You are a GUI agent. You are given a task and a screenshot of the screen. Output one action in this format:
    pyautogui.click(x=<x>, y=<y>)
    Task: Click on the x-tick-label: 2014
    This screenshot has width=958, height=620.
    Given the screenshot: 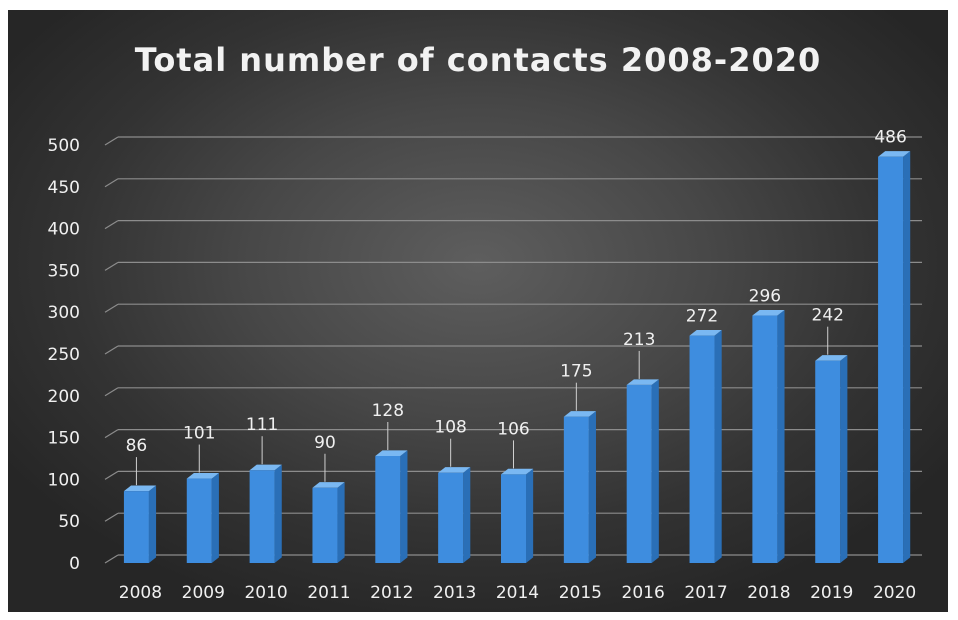 What is the action you would take?
    pyautogui.click(x=517, y=593)
    